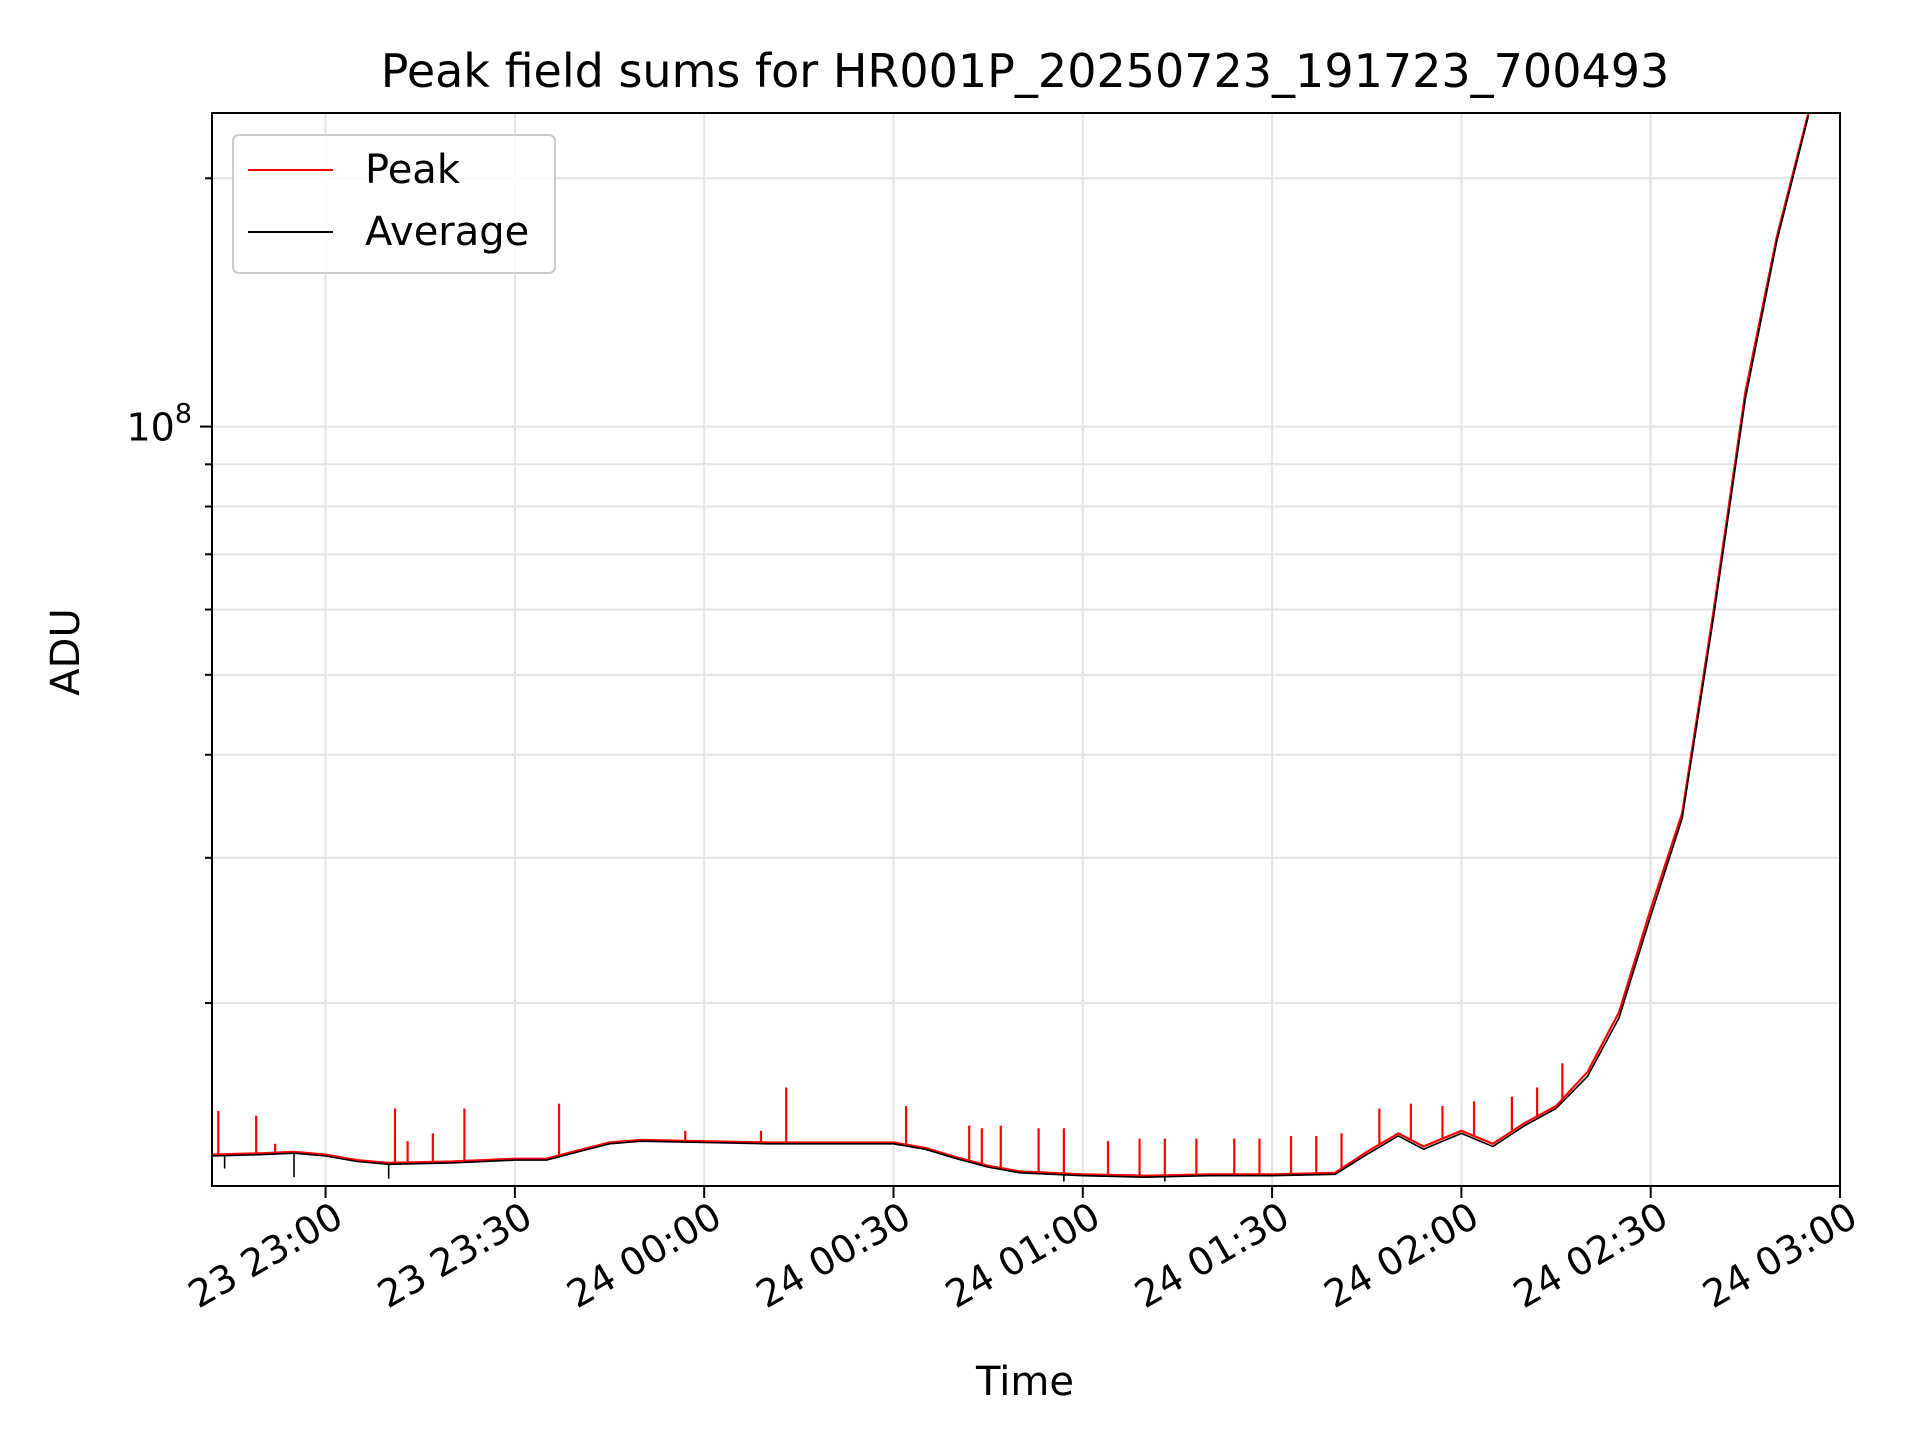 This screenshot has height=1440, width=1920. What do you see at coordinates (1024, 1382) in the screenshot?
I see `x-axis-label: Time` at bounding box center [1024, 1382].